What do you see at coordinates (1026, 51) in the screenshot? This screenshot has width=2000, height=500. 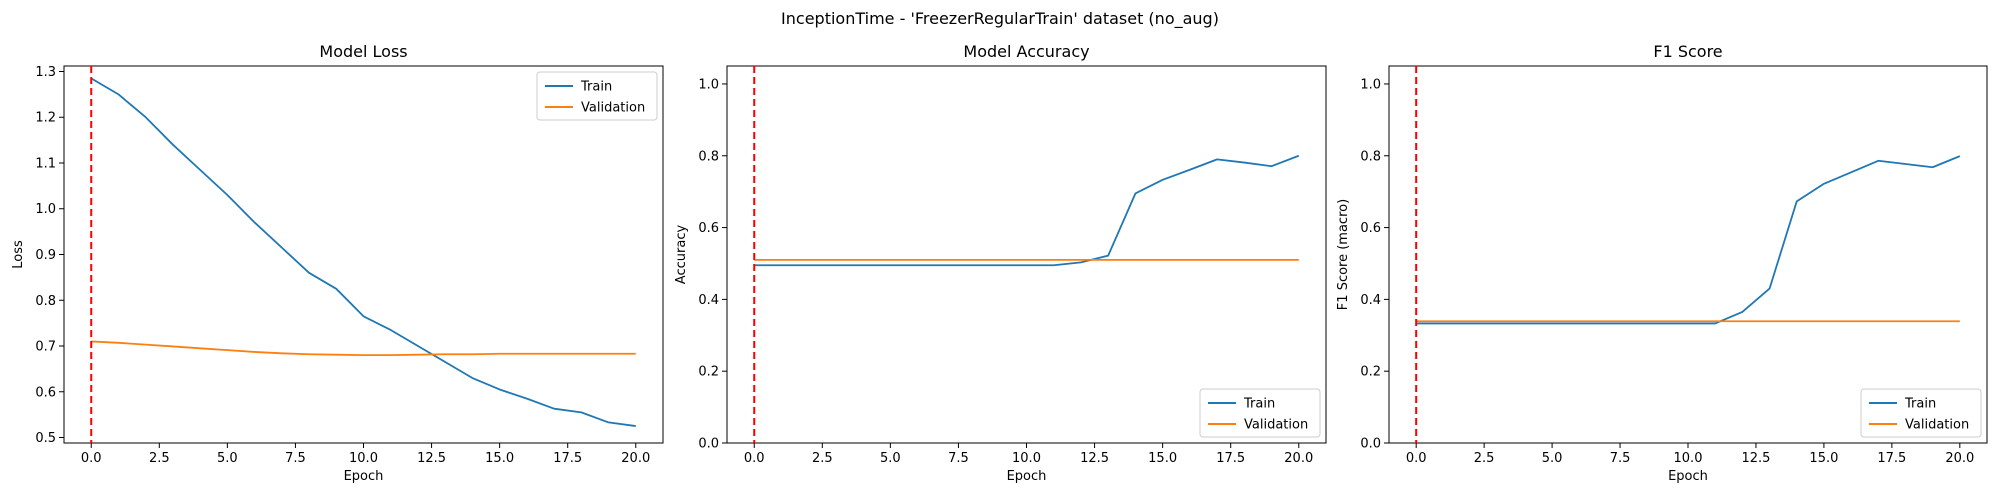 I see `chart-title: Model Accuracy` at bounding box center [1026, 51].